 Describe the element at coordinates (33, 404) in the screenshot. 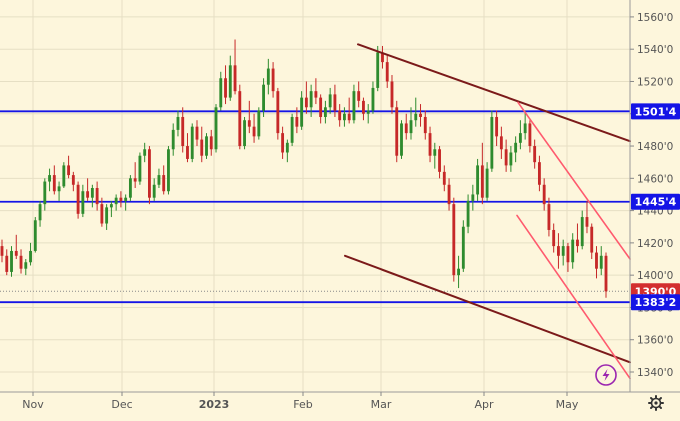

I see `x-tick-label: Nov` at that location.